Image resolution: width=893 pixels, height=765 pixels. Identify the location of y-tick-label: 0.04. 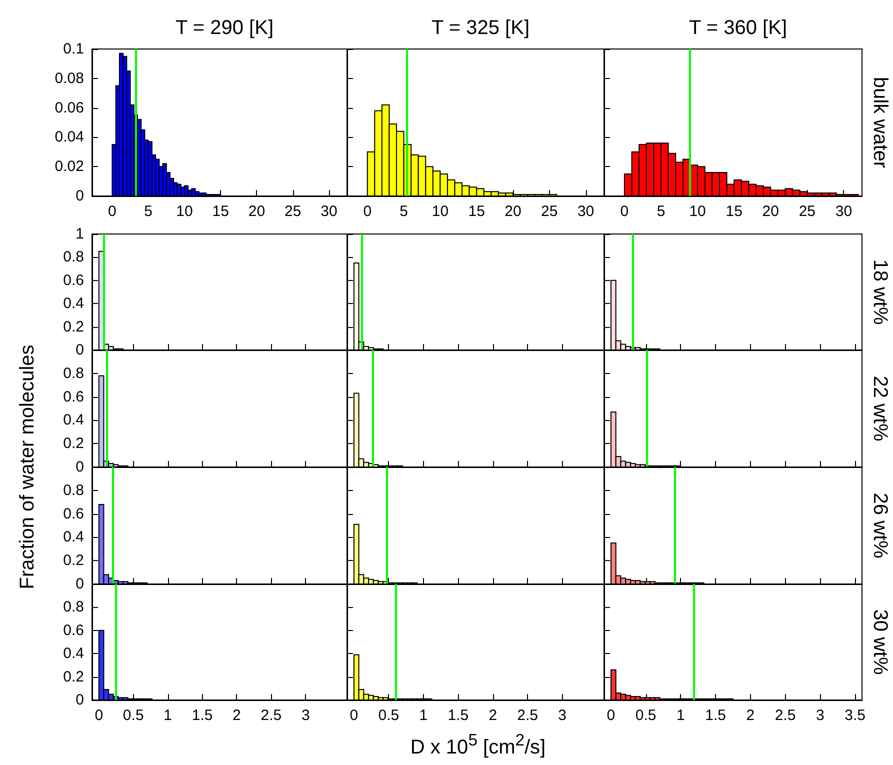
(69, 137).